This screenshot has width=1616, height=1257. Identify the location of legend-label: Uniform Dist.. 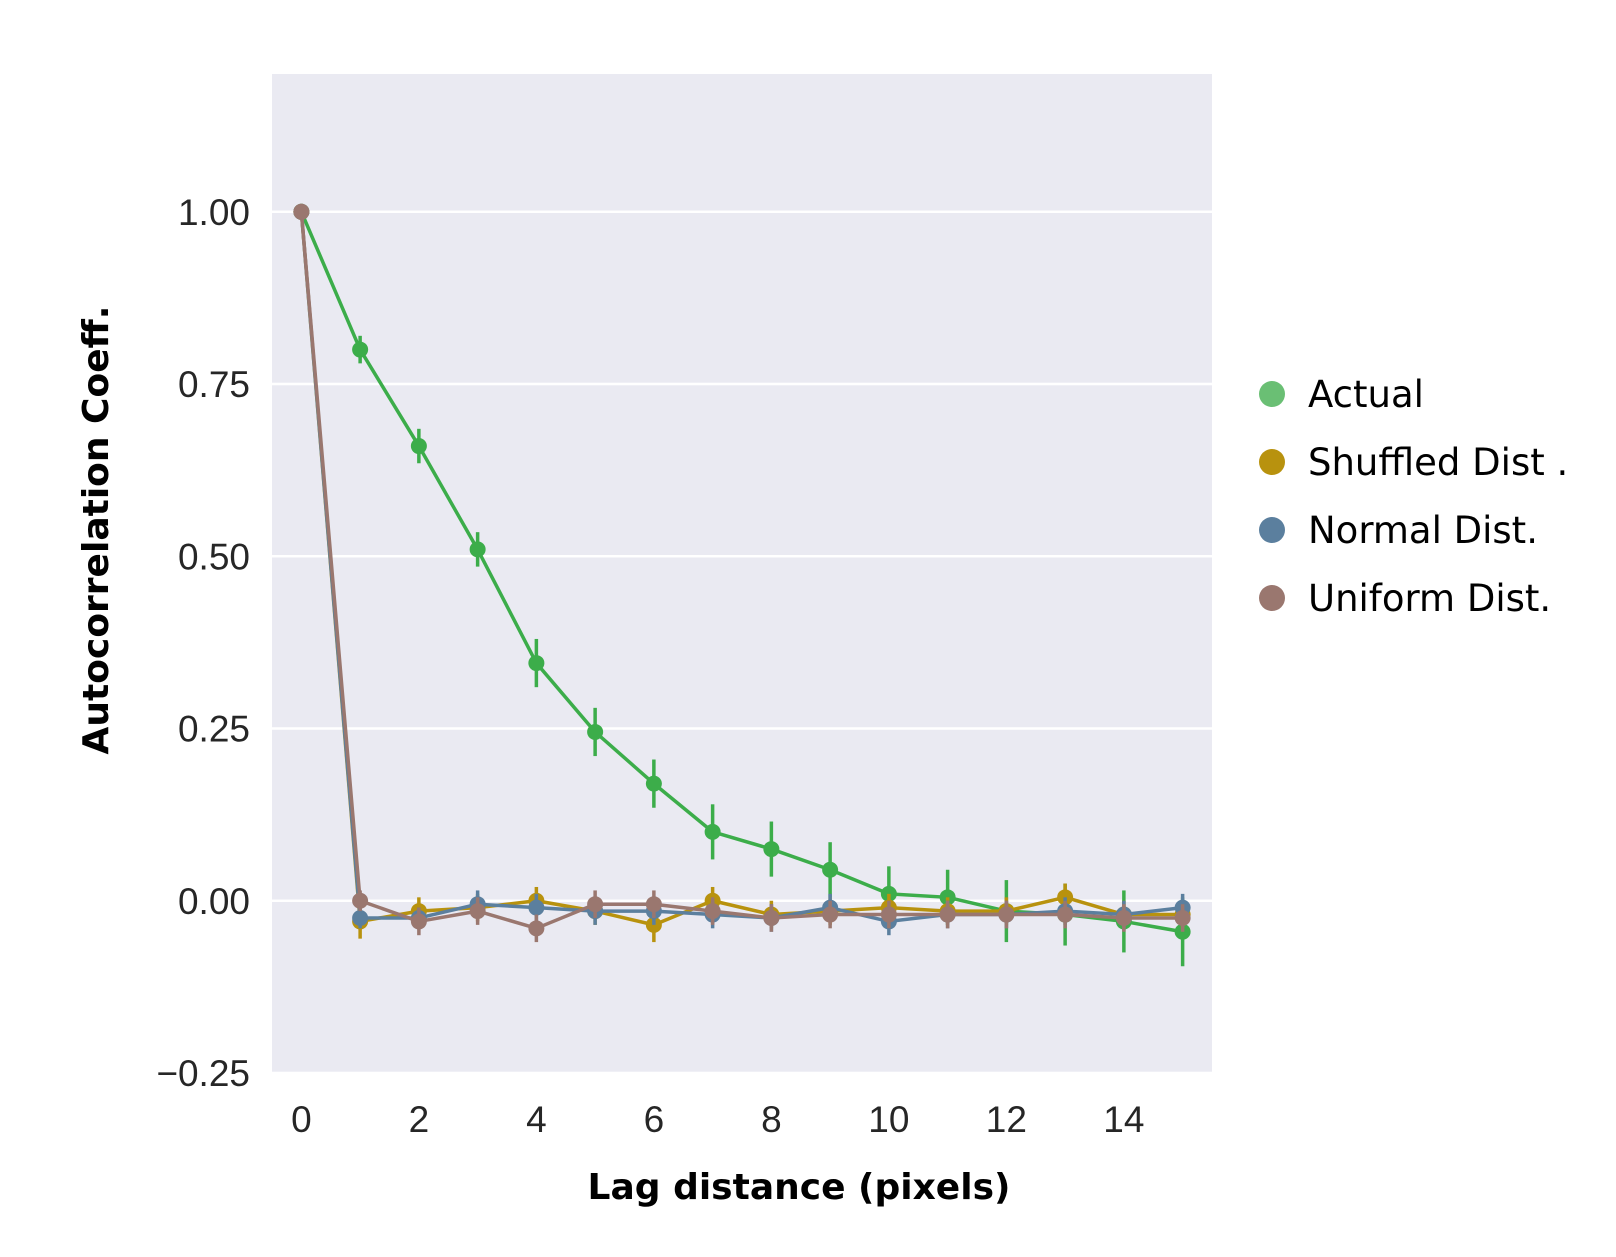
(1429, 598).